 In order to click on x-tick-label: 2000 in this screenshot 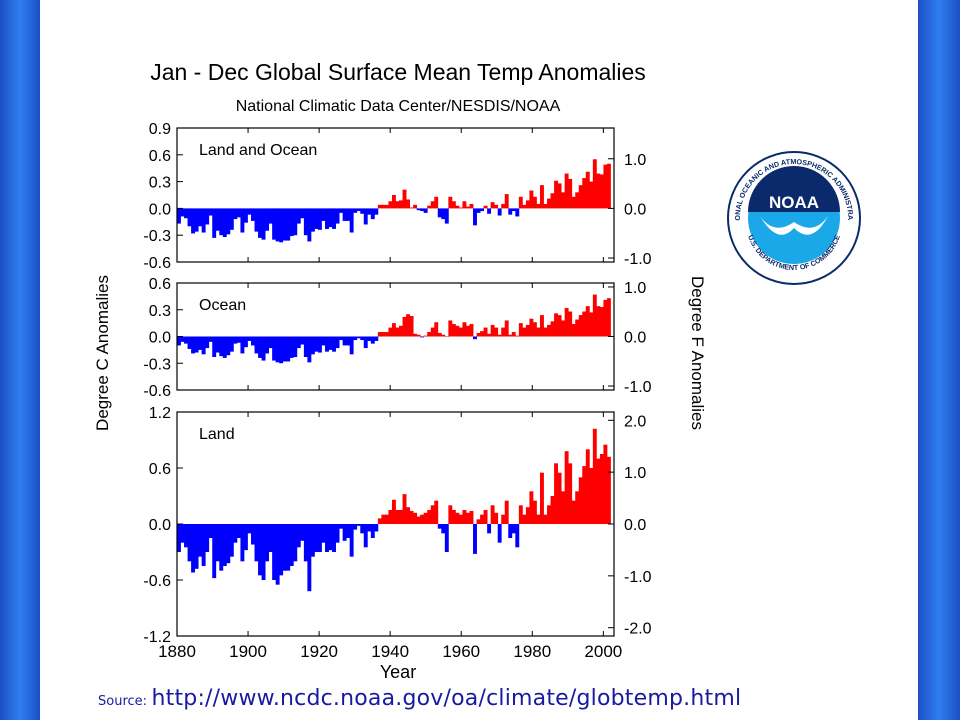, I will do `click(603, 651)`.